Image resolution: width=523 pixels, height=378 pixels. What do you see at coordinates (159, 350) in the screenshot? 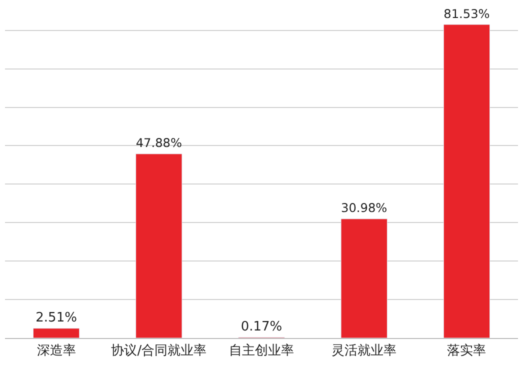
I see `x-tick-label: 协议/合同就业率` at bounding box center [159, 350].